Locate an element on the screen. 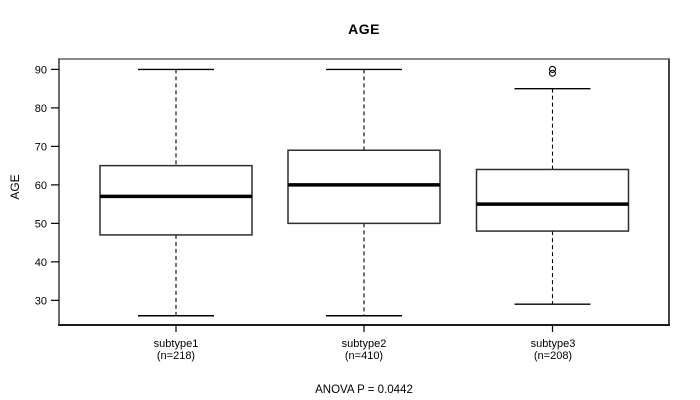 This screenshot has width=700, height=400. y-tick-label: 30 is located at coordinates (41, 301).